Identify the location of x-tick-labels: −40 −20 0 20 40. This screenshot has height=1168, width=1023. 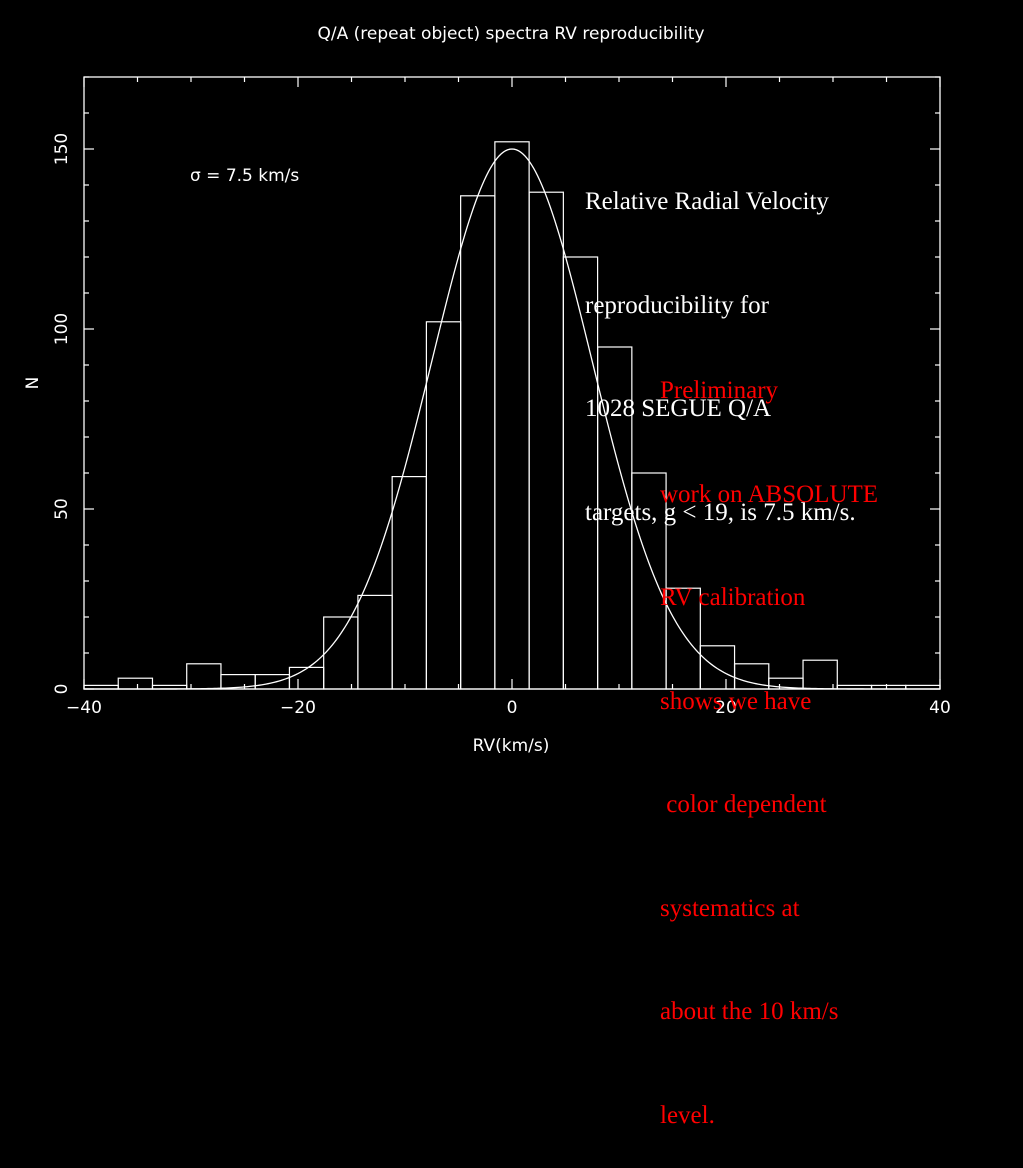
(508, 708).